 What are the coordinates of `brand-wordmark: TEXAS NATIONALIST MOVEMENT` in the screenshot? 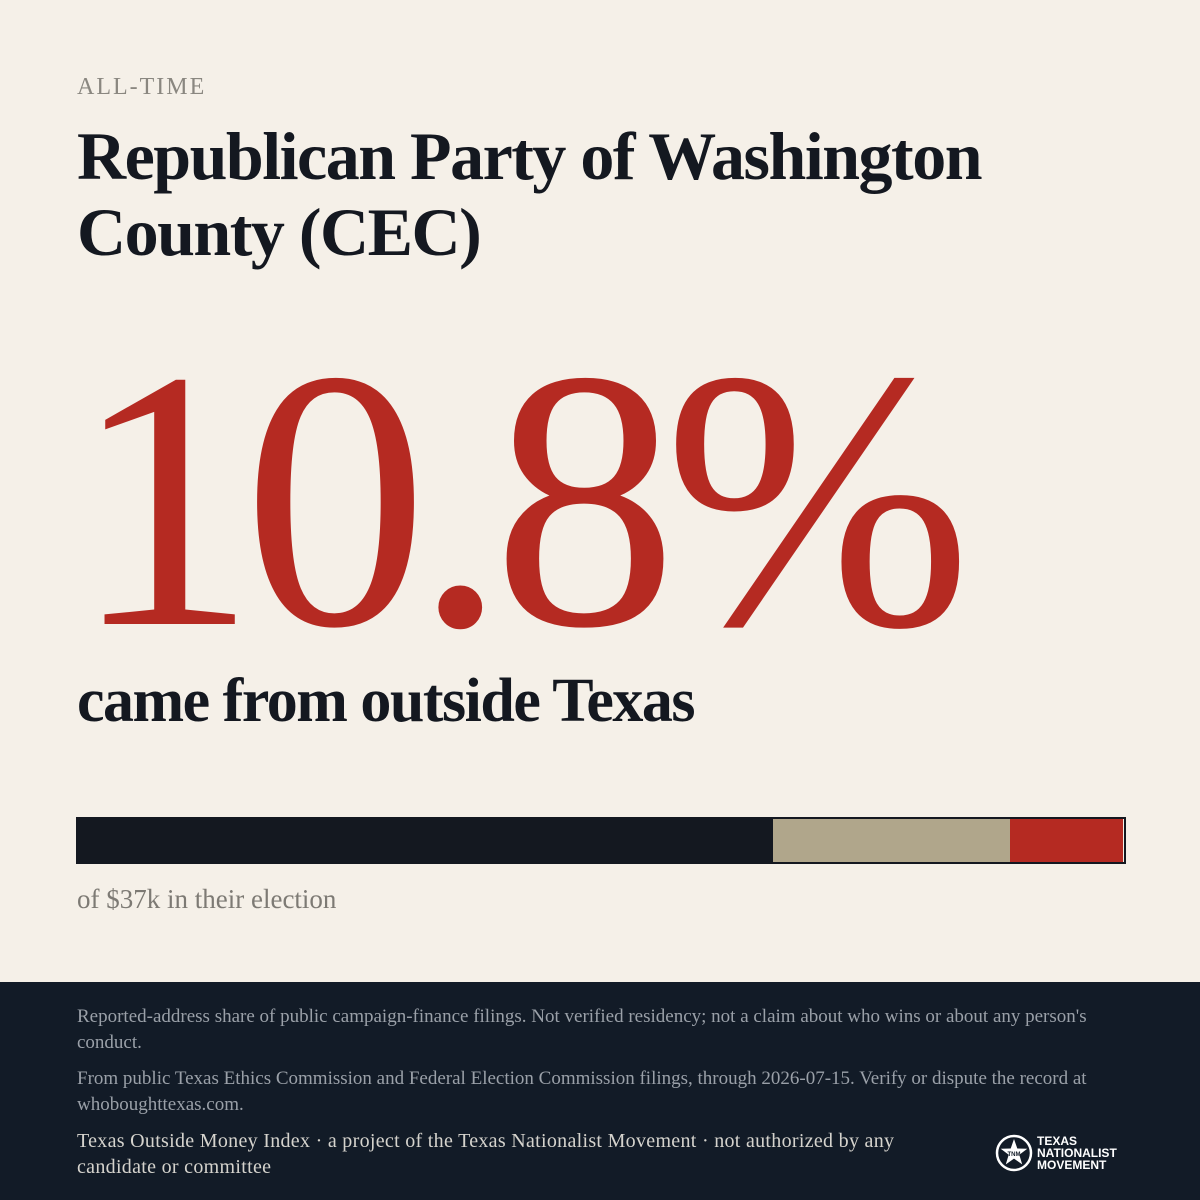 It's located at (1077, 1153).